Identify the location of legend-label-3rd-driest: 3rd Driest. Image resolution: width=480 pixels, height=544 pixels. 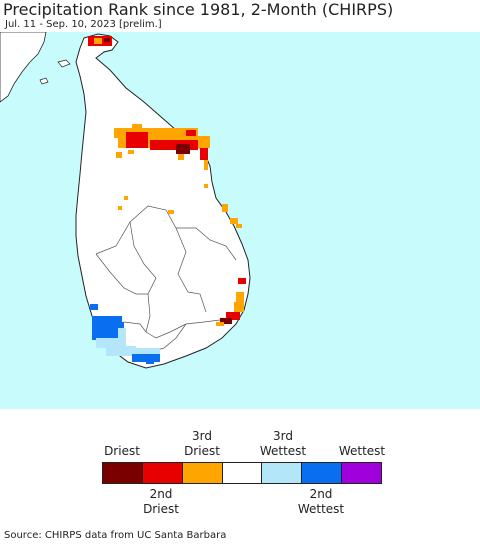
(202, 443).